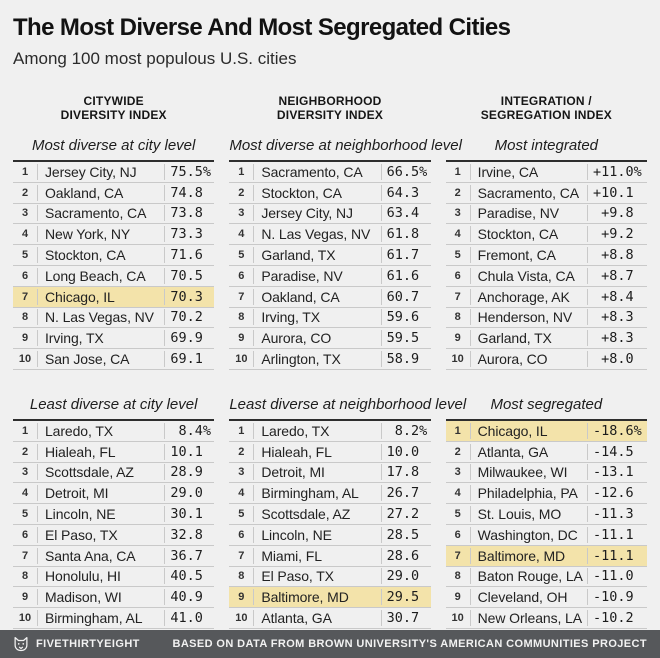  I want to click on value-cell: 61.6, so click(405, 275).